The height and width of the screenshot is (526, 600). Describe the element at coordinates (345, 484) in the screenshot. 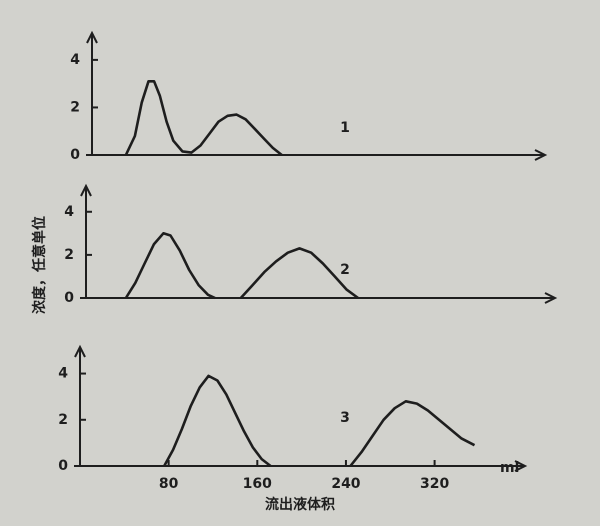

I see `x-tick-label: 240` at that location.